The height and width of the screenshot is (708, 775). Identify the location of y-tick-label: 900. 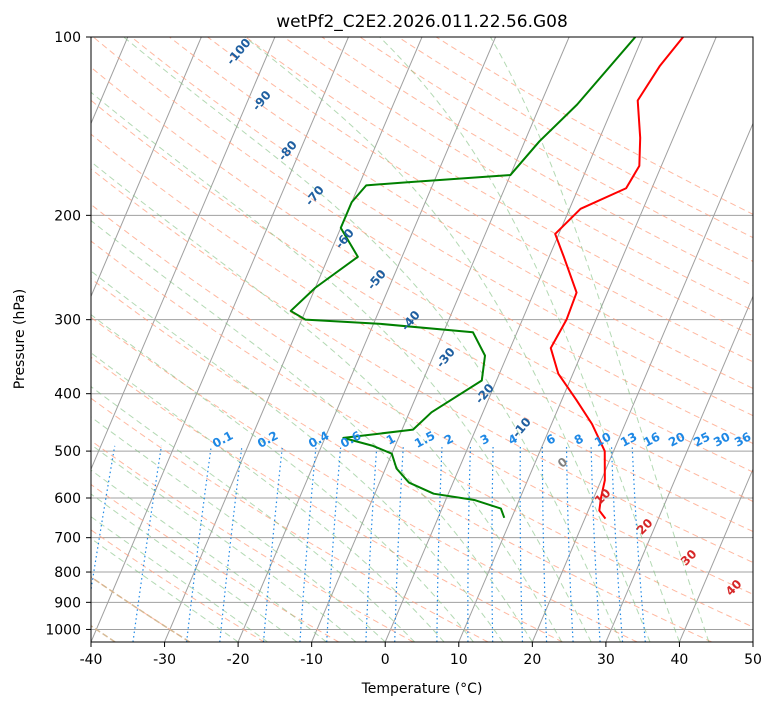
(67, 603).